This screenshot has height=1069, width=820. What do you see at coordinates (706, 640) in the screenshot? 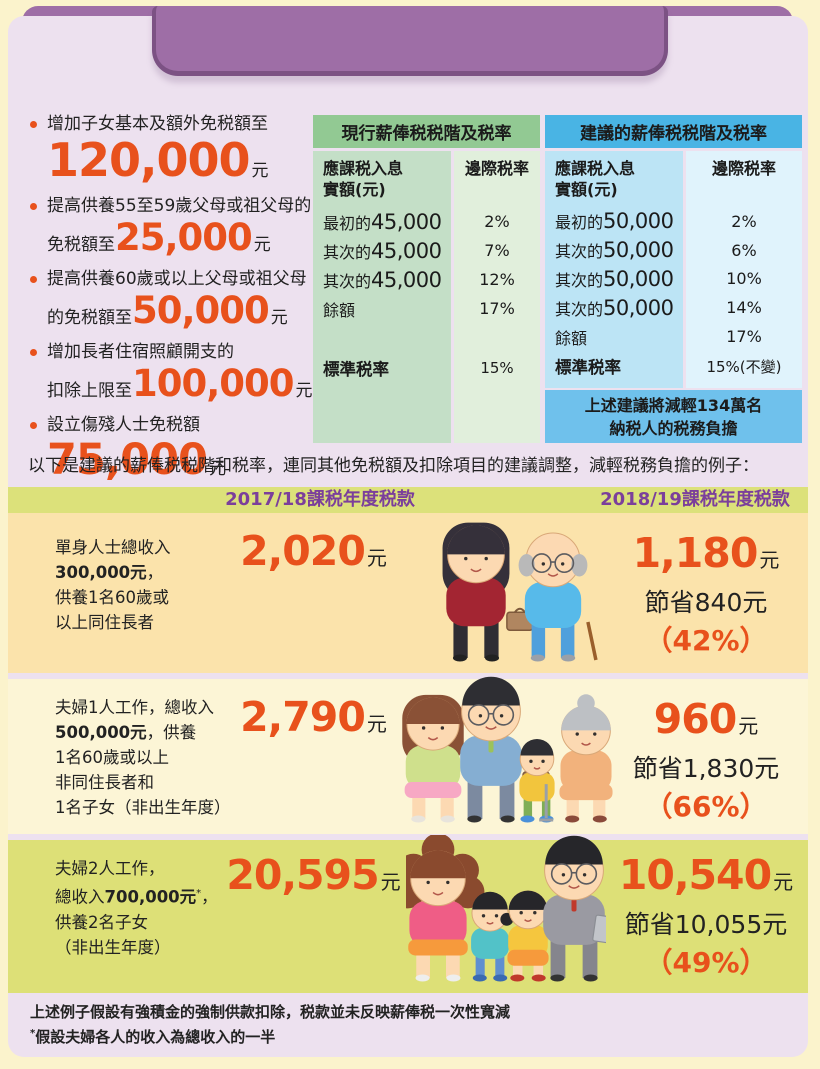
I see `saving-percentage: （42%）` at bounding box center [706, 640].